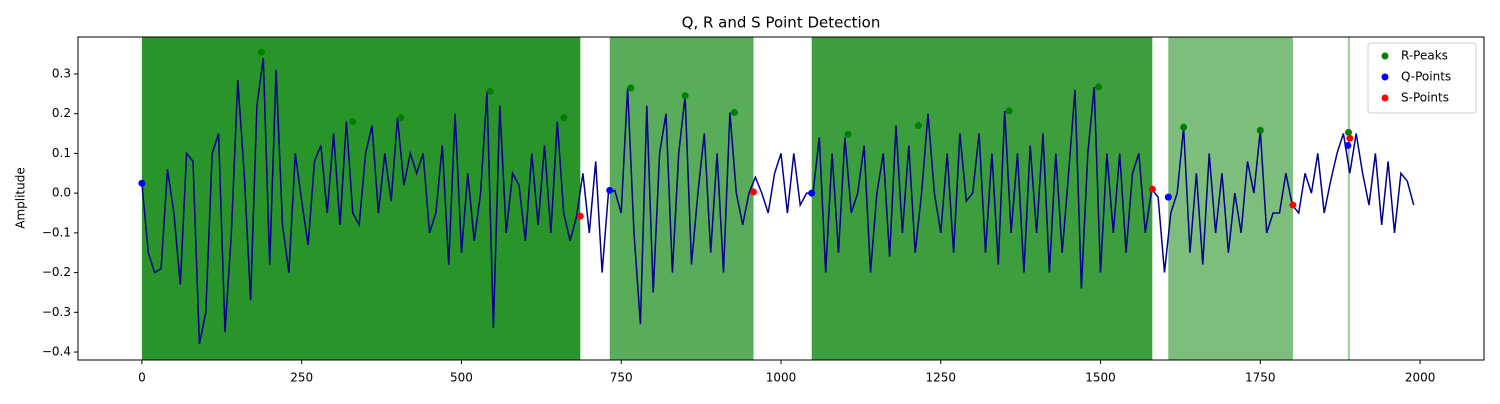 Image resolution: width=1500 pixels, height=404 pixels. I want to click on legend-box, so click(1422, 78).